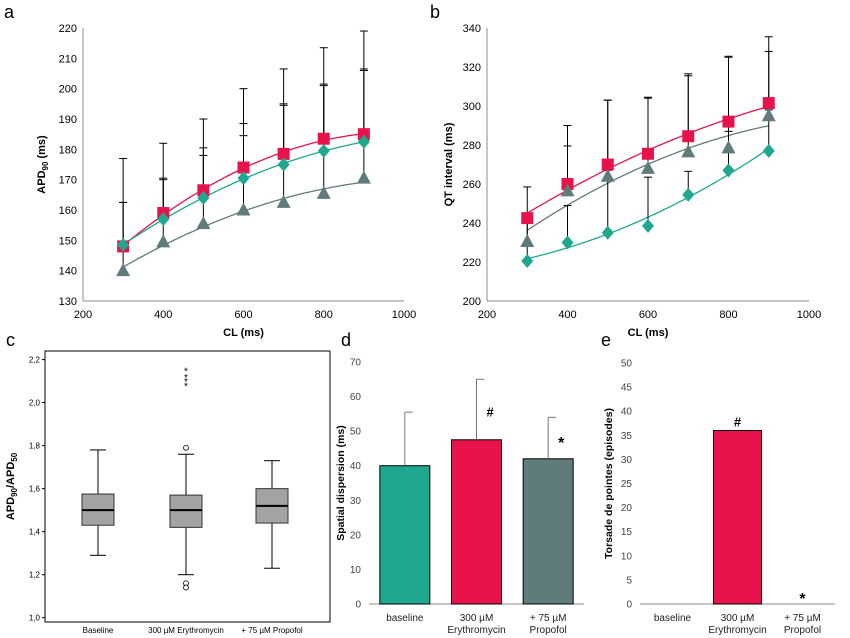 This screenshot has height=638, width=850. What do you see at coordinates (187, 486) in the screenshot?
I see `plot-frame` at bounding box center [187, 486].